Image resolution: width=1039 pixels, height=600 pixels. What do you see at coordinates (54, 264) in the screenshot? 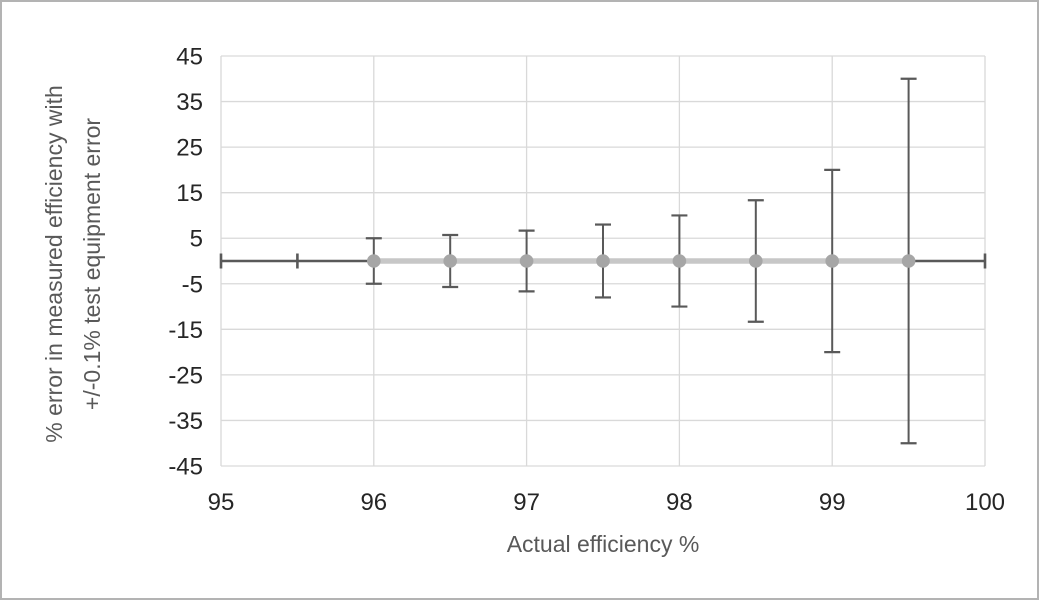
I see `y-axis-title-line-1: % error in measured efficiency with` at bounding box center [54, 264].